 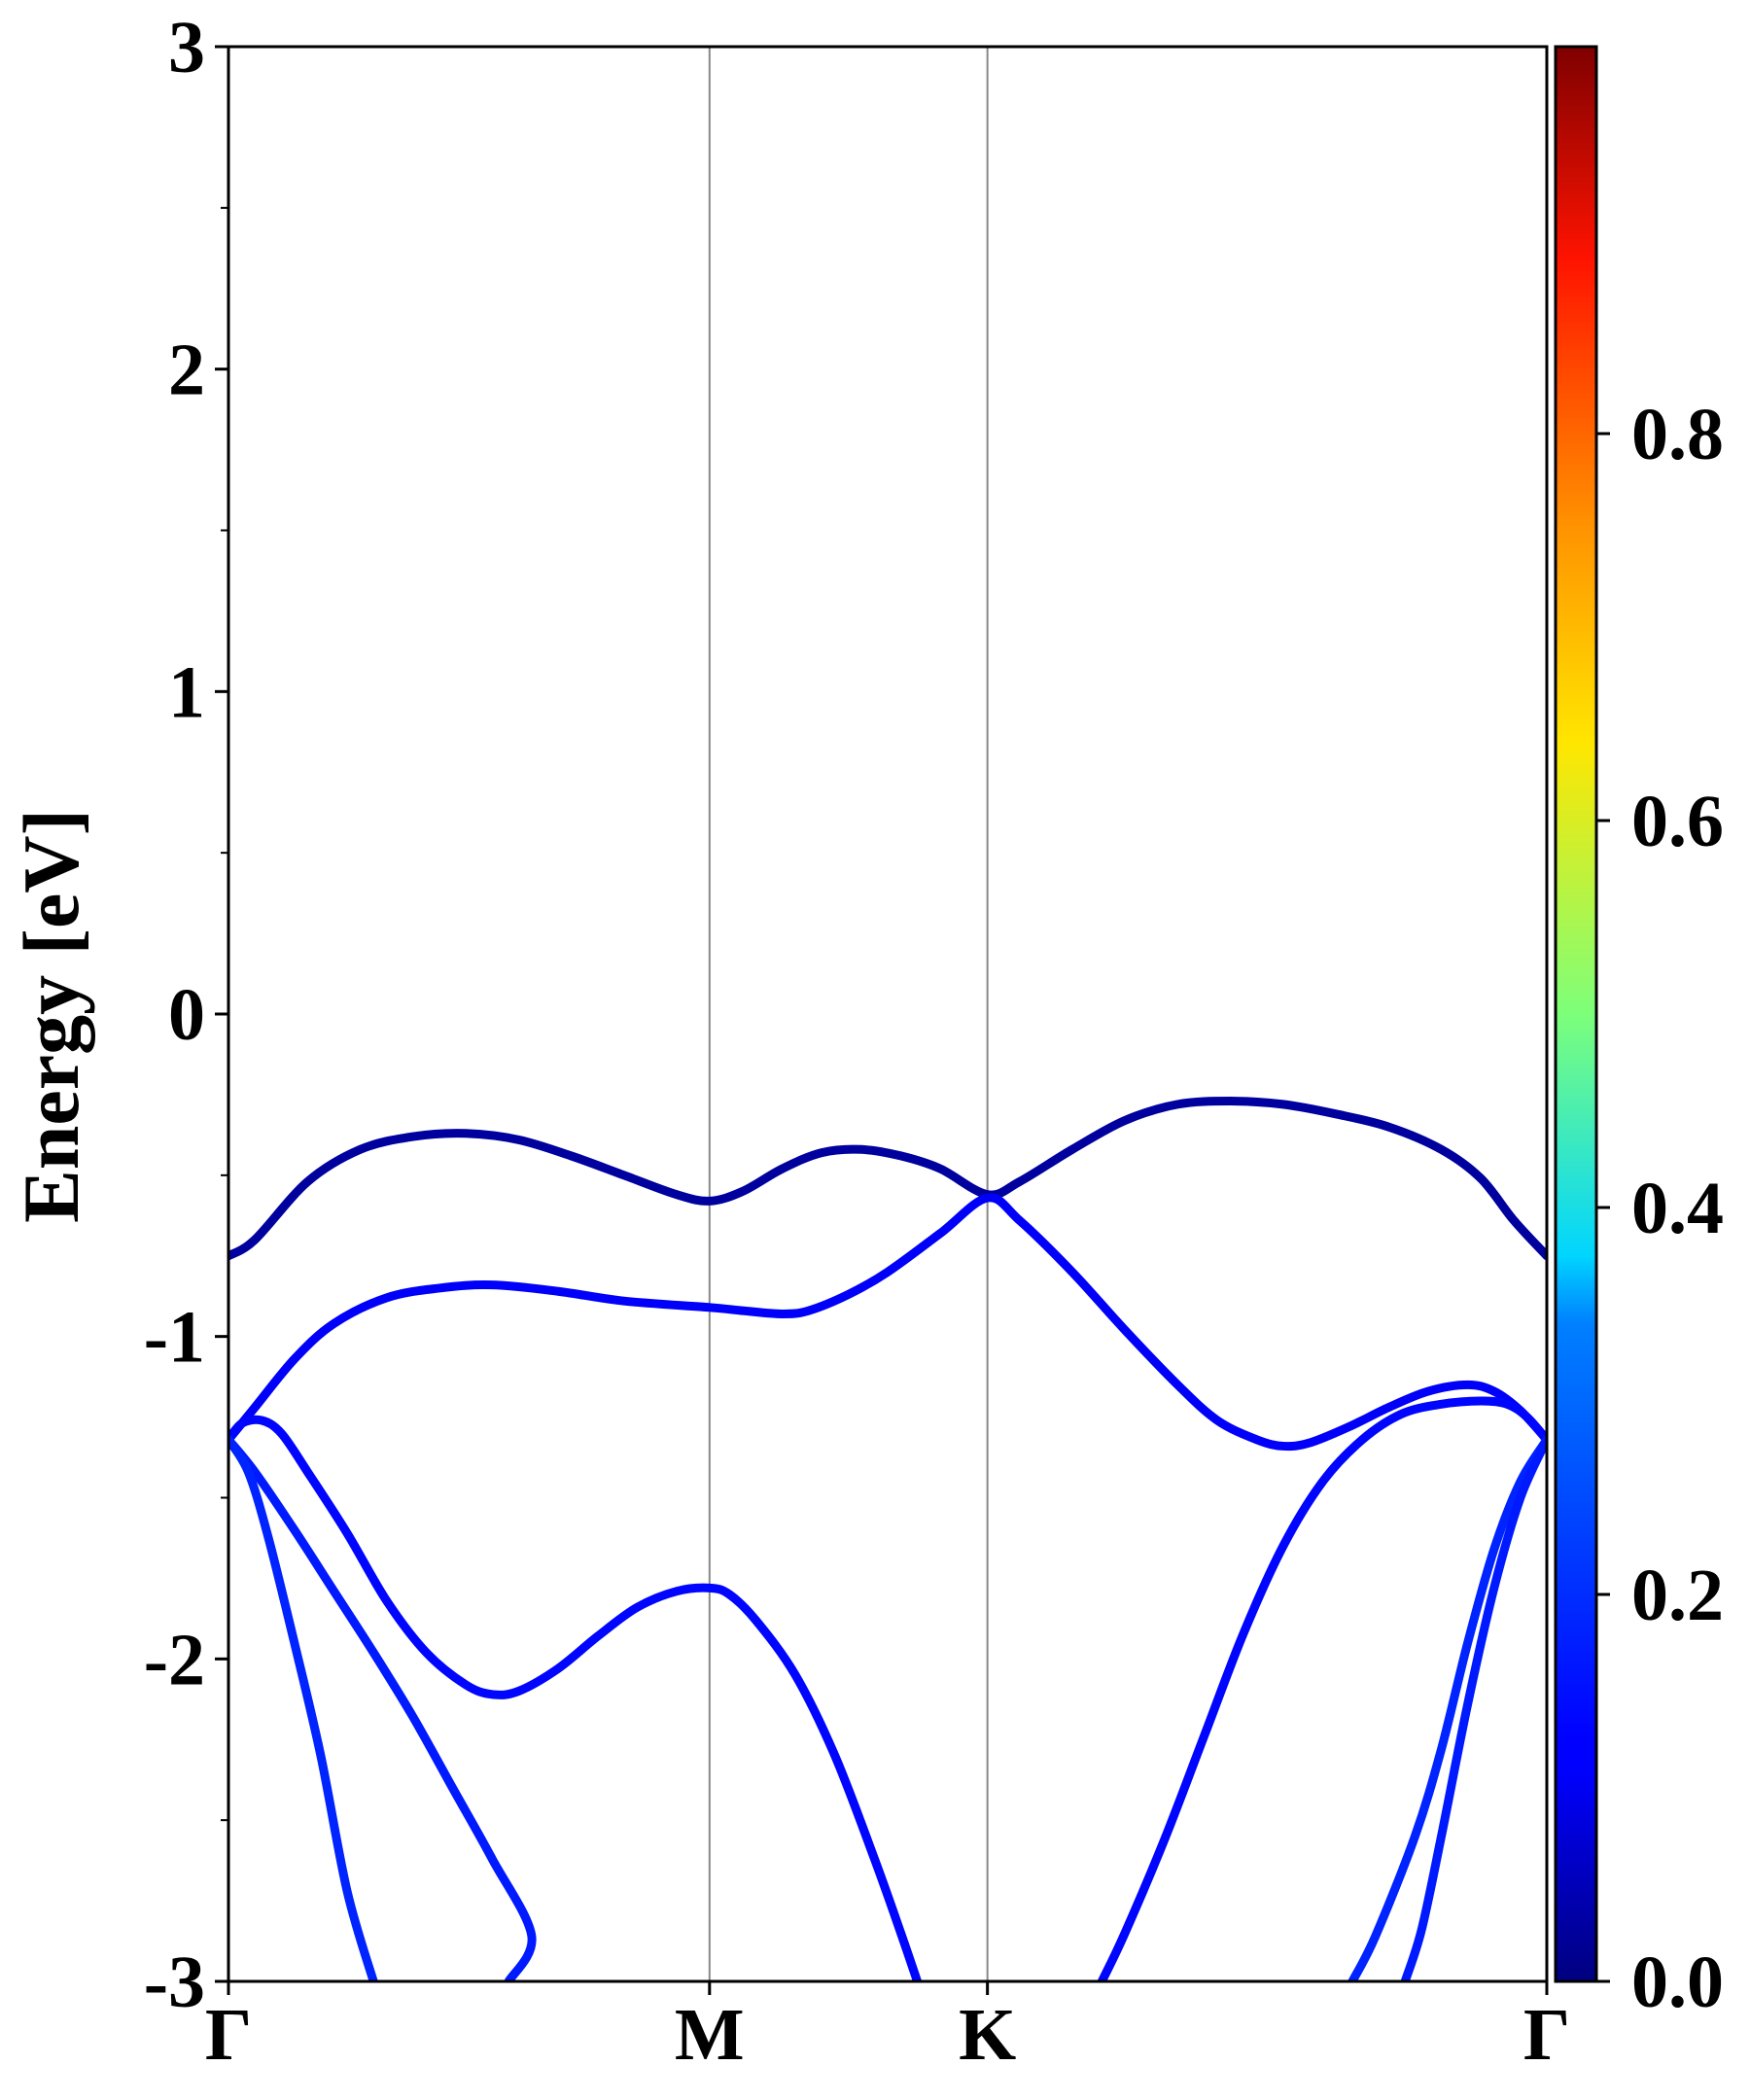 What do you see at coordinates (174, 1338) in the screenshot?
I see `y-tick-label: -1` at bounding box center [174, 1338].